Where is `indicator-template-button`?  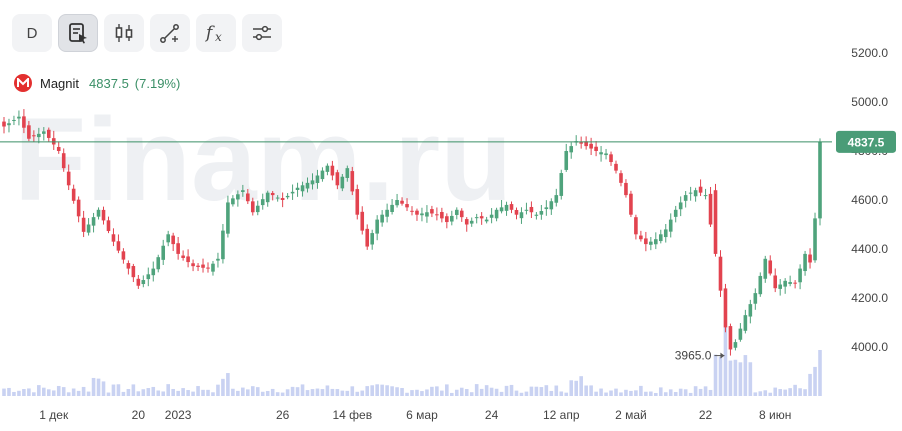
indicator-template-button is located at coordinates (78, 33).